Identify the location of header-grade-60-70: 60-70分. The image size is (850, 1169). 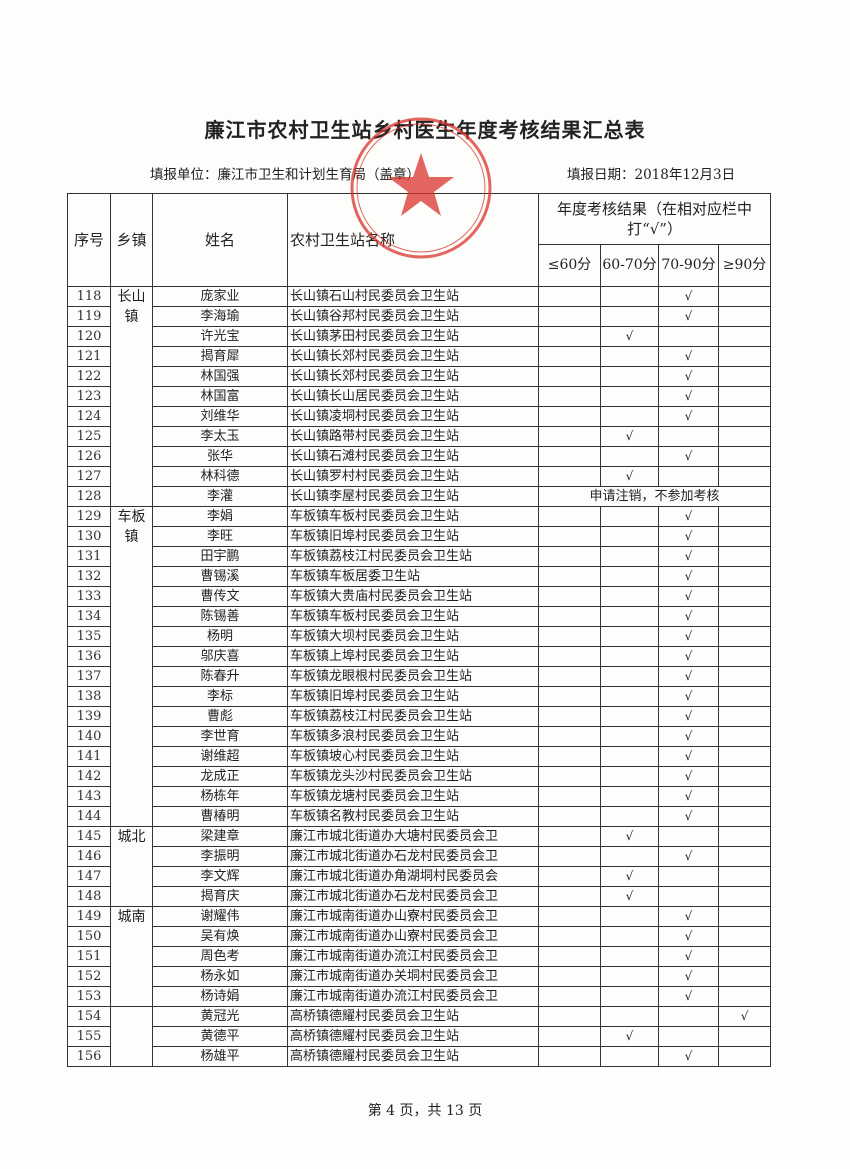
(629, 265).